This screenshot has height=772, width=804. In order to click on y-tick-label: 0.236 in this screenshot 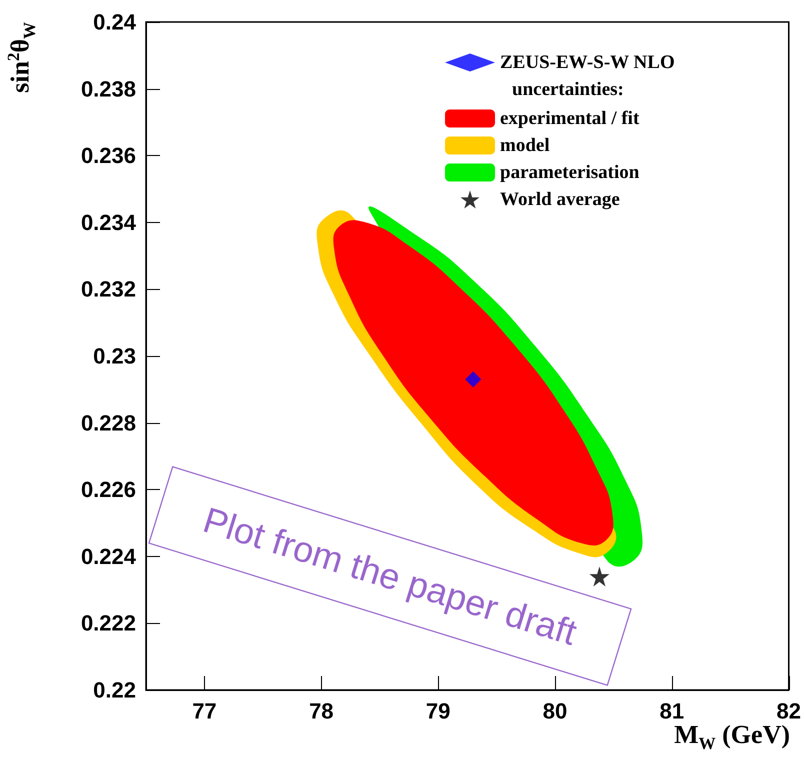, I will do `click(108, 155)`.